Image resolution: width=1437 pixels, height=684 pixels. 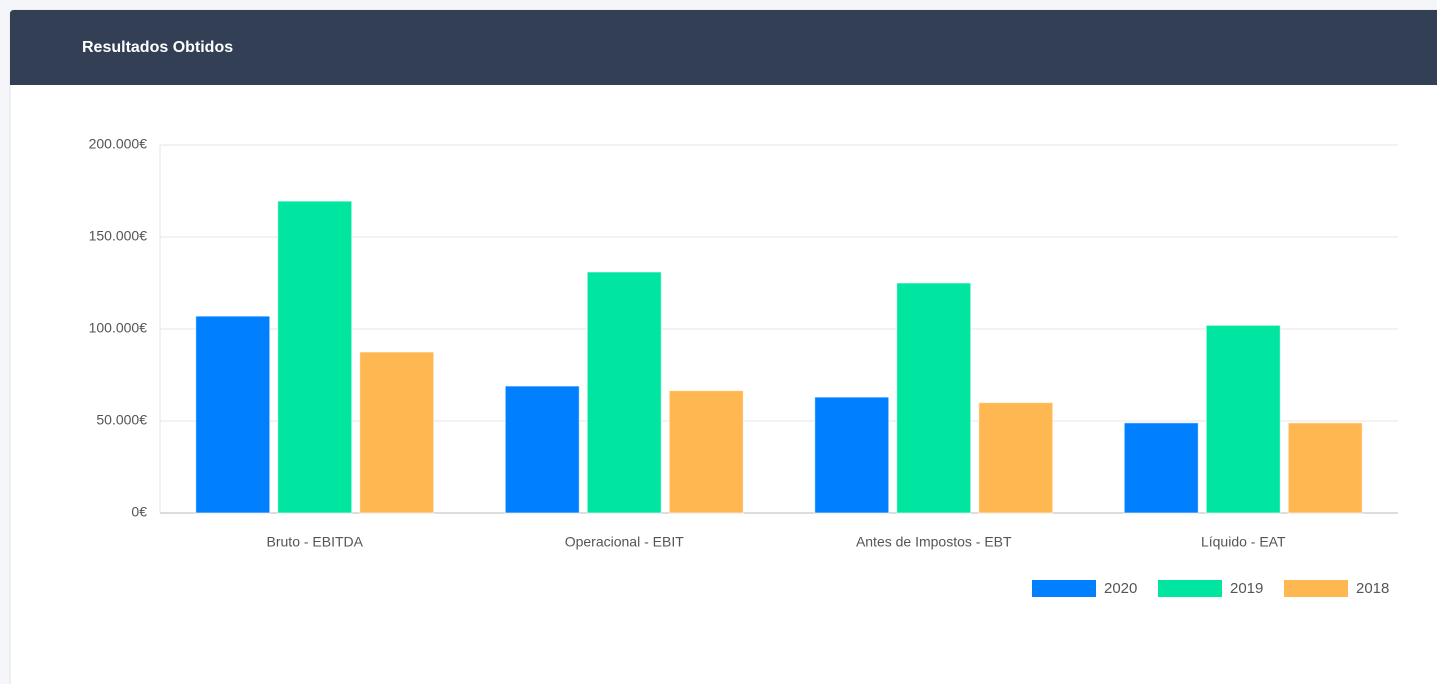 What do you see at coordinates (118, 144) in the screenshot?
I see `y-tick-label: 200.000€` at bounding box center [118, 144].